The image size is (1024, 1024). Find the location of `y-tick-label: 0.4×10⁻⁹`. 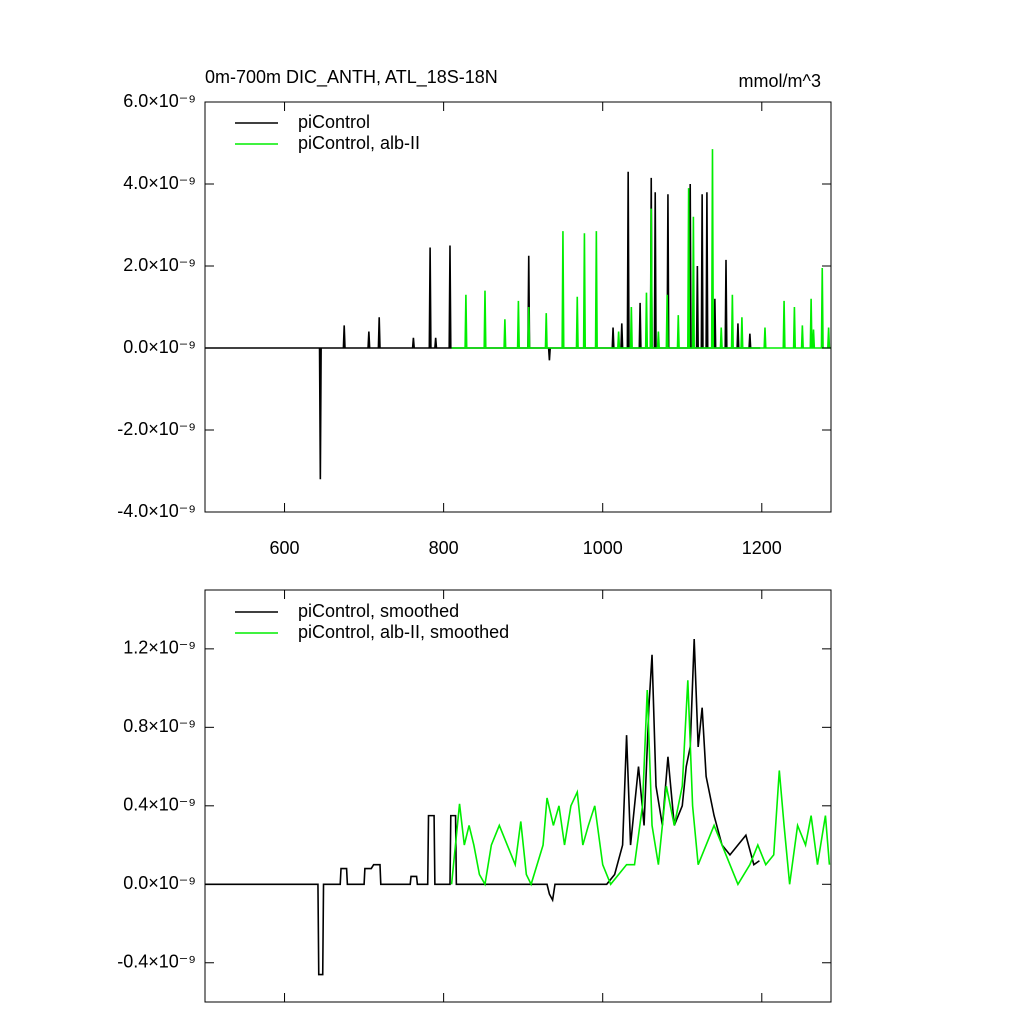

y-tick-label: 0.4×10⁻⁹ is located at coordinates (159, 805).